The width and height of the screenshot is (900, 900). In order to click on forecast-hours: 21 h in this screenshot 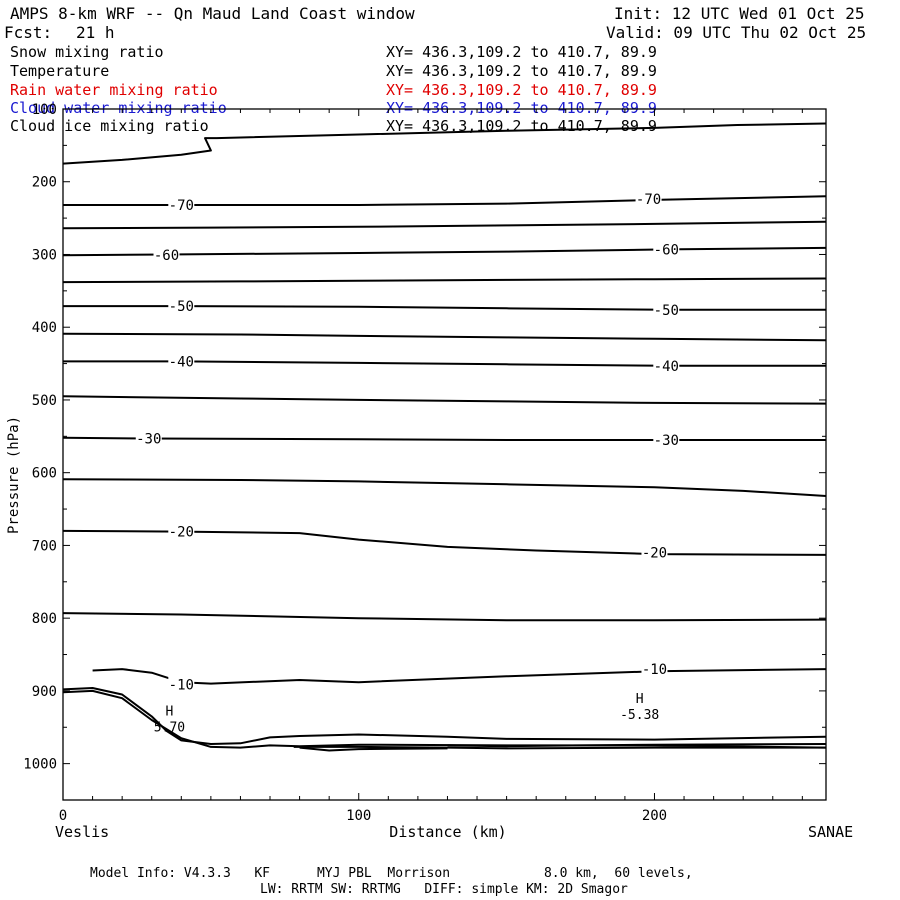, I will do `click(95, 32)`.